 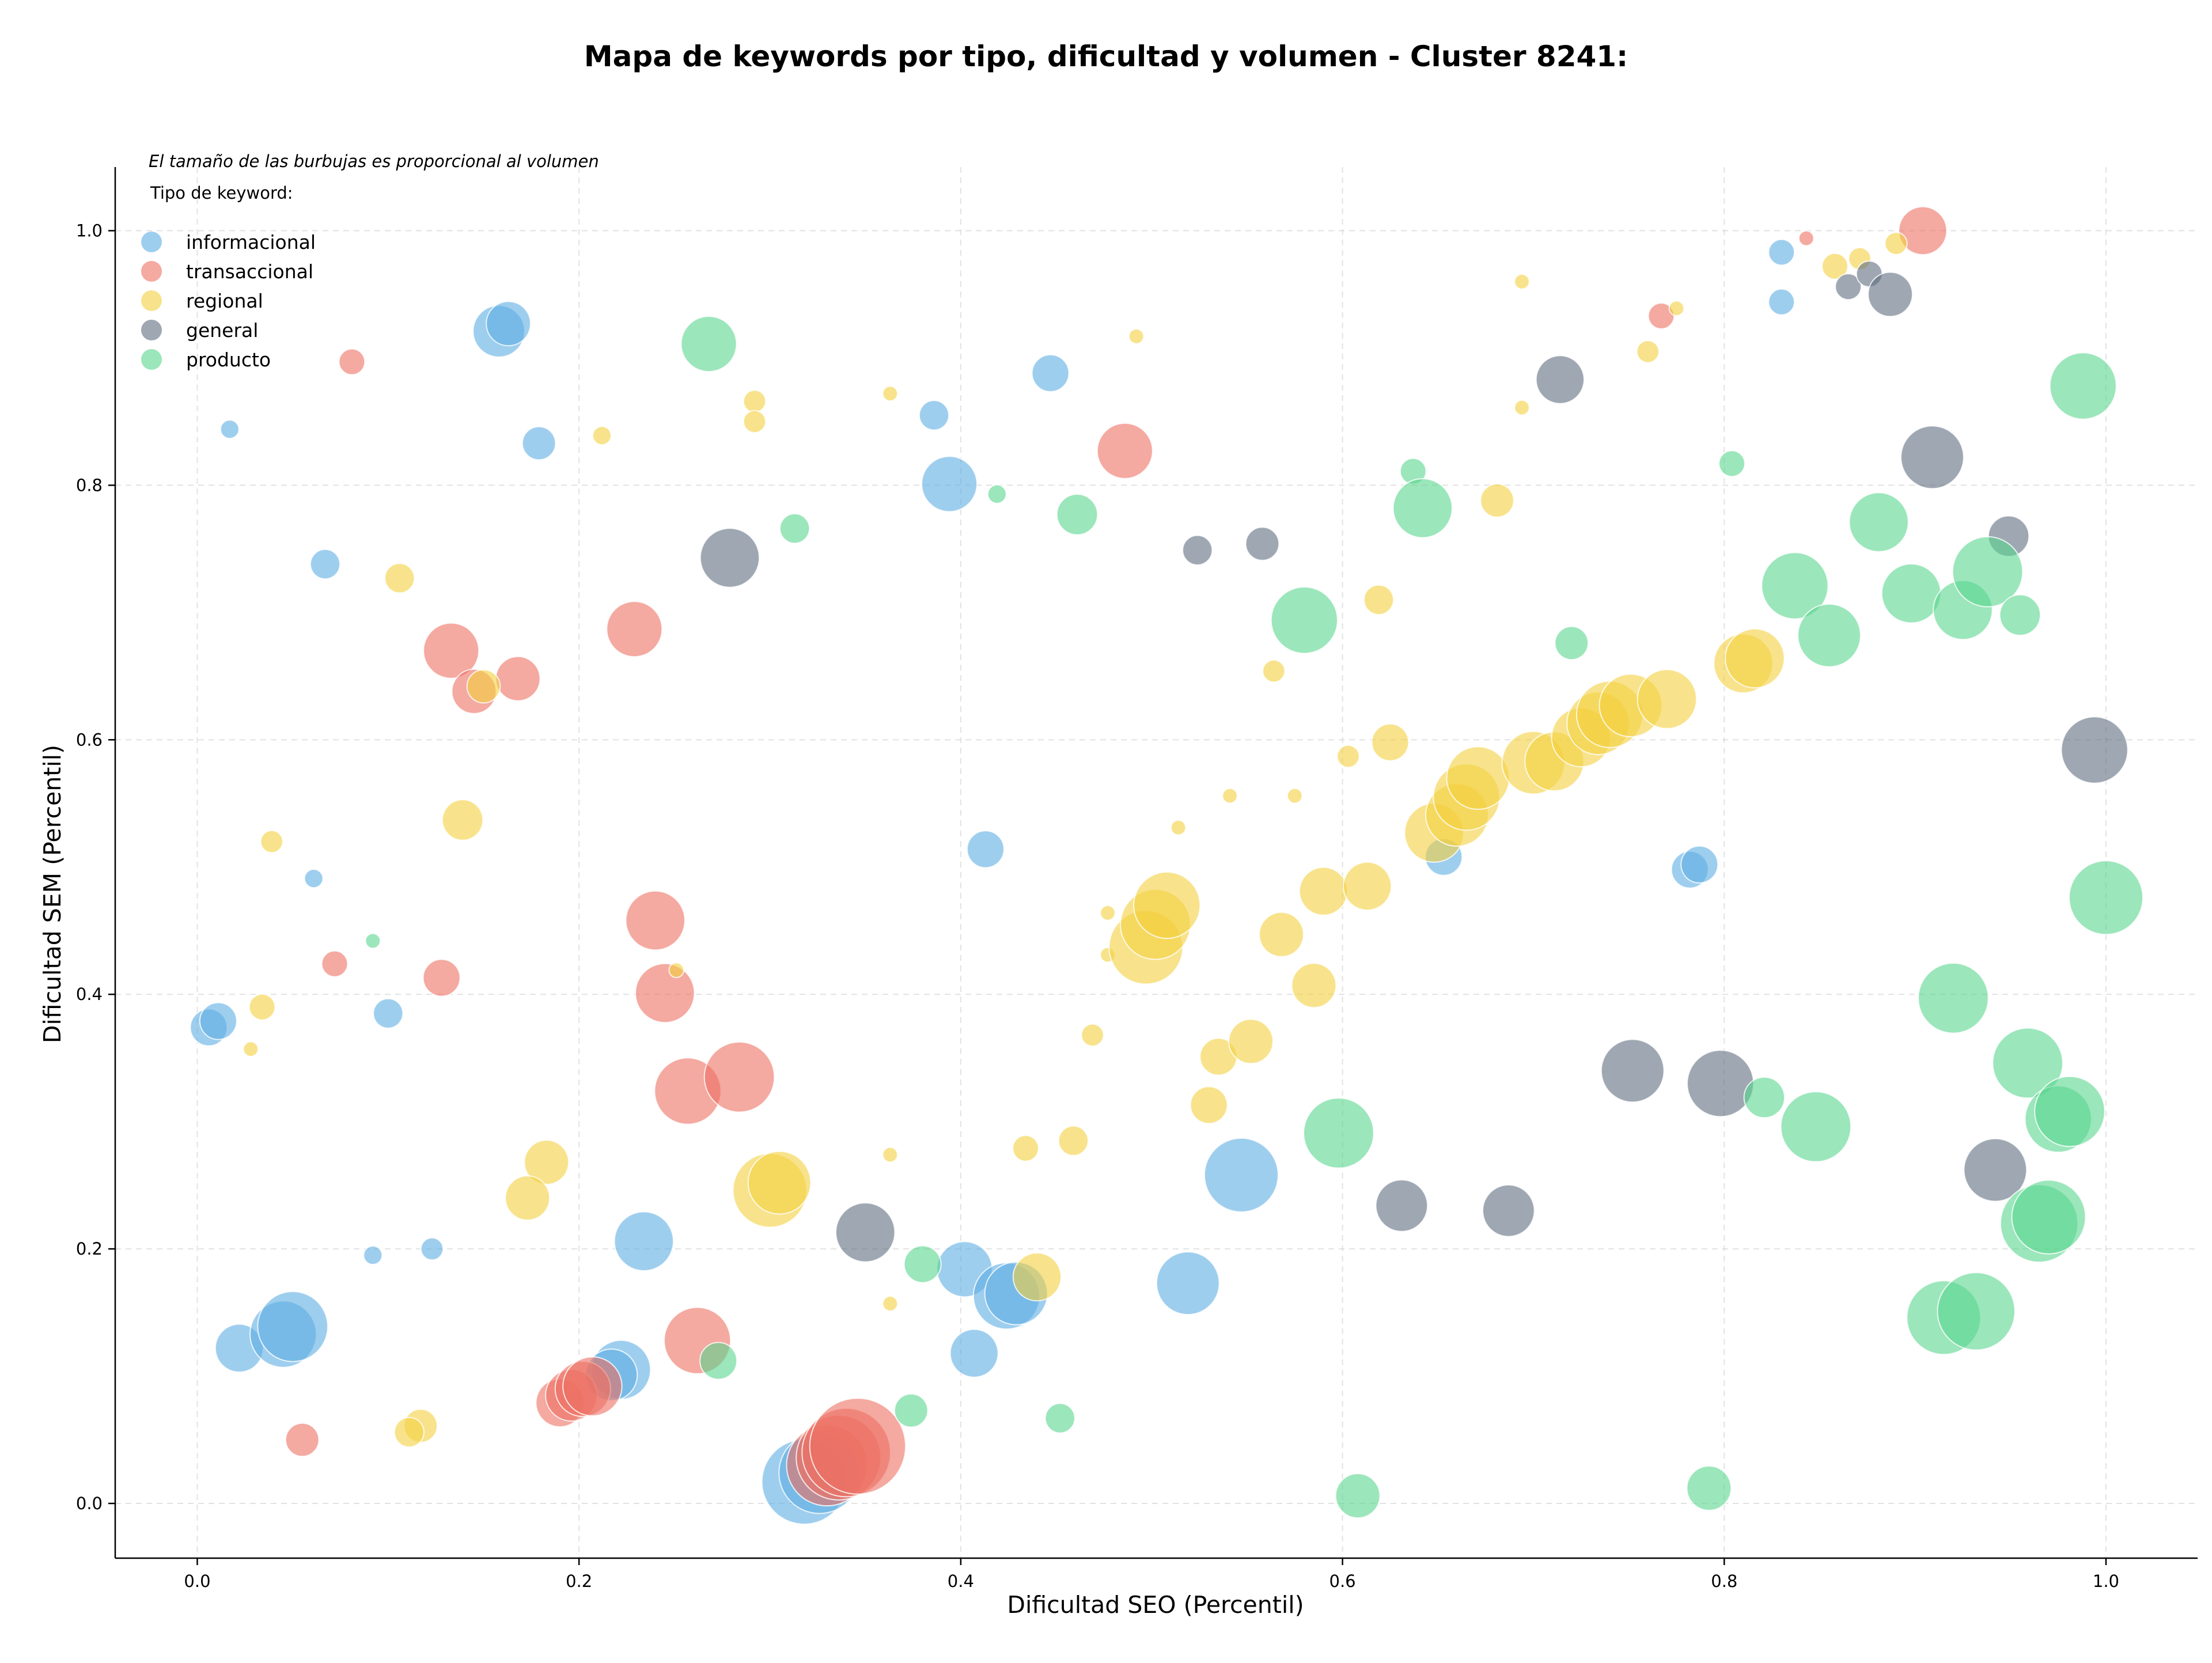 I want to click on legend-label-informacional: informacional, so click(x=251, y=242).